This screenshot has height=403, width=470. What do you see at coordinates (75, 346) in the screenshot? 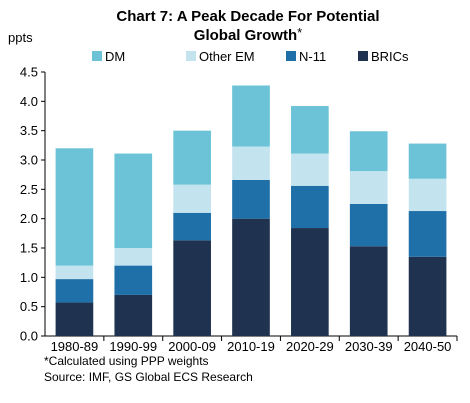
I see `x-tick-label: 1980-89` at bounding box center [75, 346].